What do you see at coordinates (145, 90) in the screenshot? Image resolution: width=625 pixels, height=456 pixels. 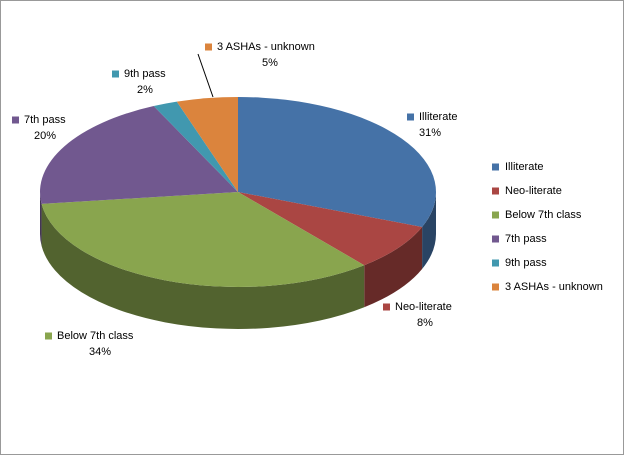 I see `data-label-value: 2%` at bounding box center [145, 90].